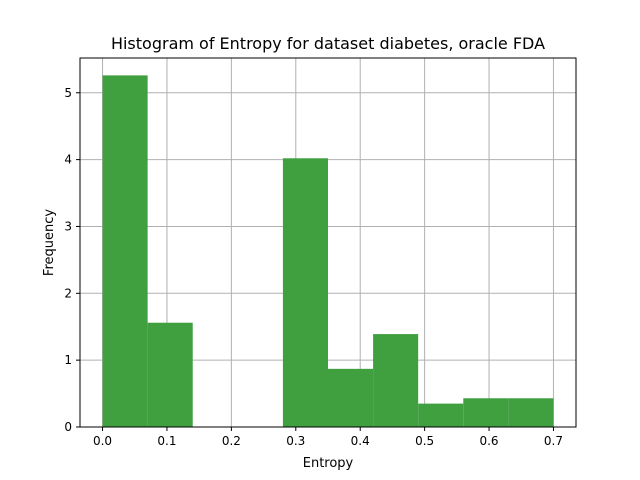  Describe the element at coordinates (49, 242) in the screenshot. I see `y-axis-label: Frequency` at that location.